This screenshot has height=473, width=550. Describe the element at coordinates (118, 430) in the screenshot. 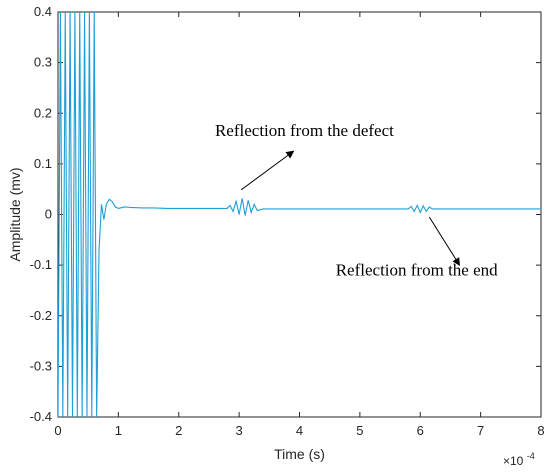

I see `x-tick-label: 1` at that location.